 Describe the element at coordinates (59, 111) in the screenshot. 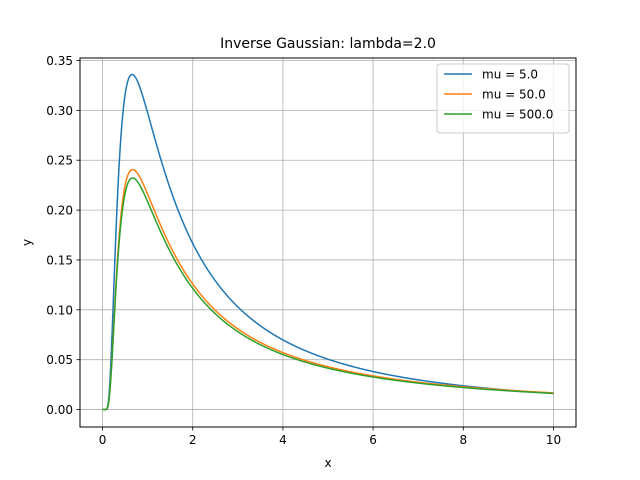

I see `y-tick-label: 0.30` at that location.